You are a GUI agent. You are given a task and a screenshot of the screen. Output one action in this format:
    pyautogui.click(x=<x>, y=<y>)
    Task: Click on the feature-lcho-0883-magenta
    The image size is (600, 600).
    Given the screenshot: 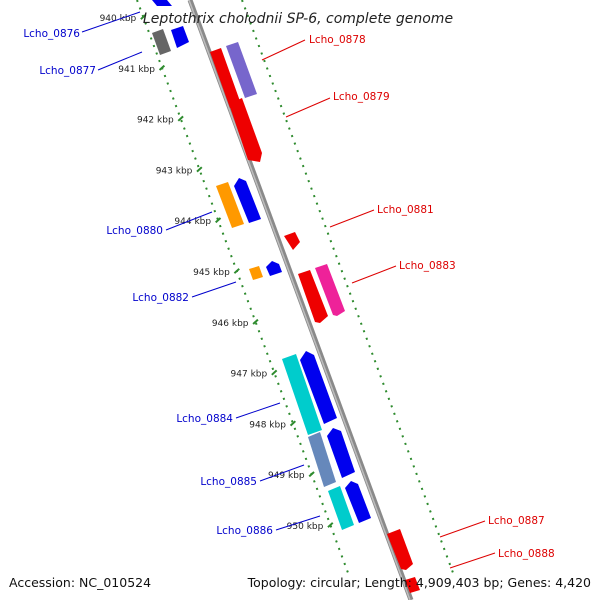 What is the action you would take?
    pyautogui.click(x=330, y=290)
    